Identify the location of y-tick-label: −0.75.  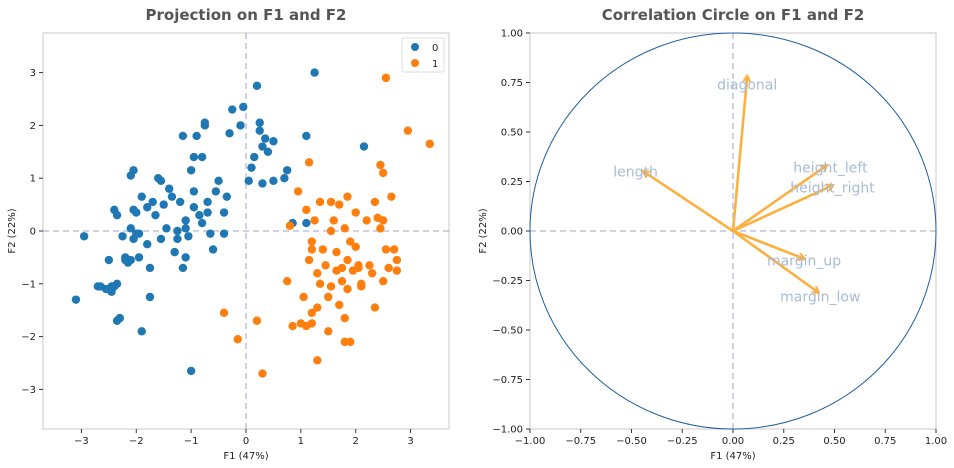
(507, 380).